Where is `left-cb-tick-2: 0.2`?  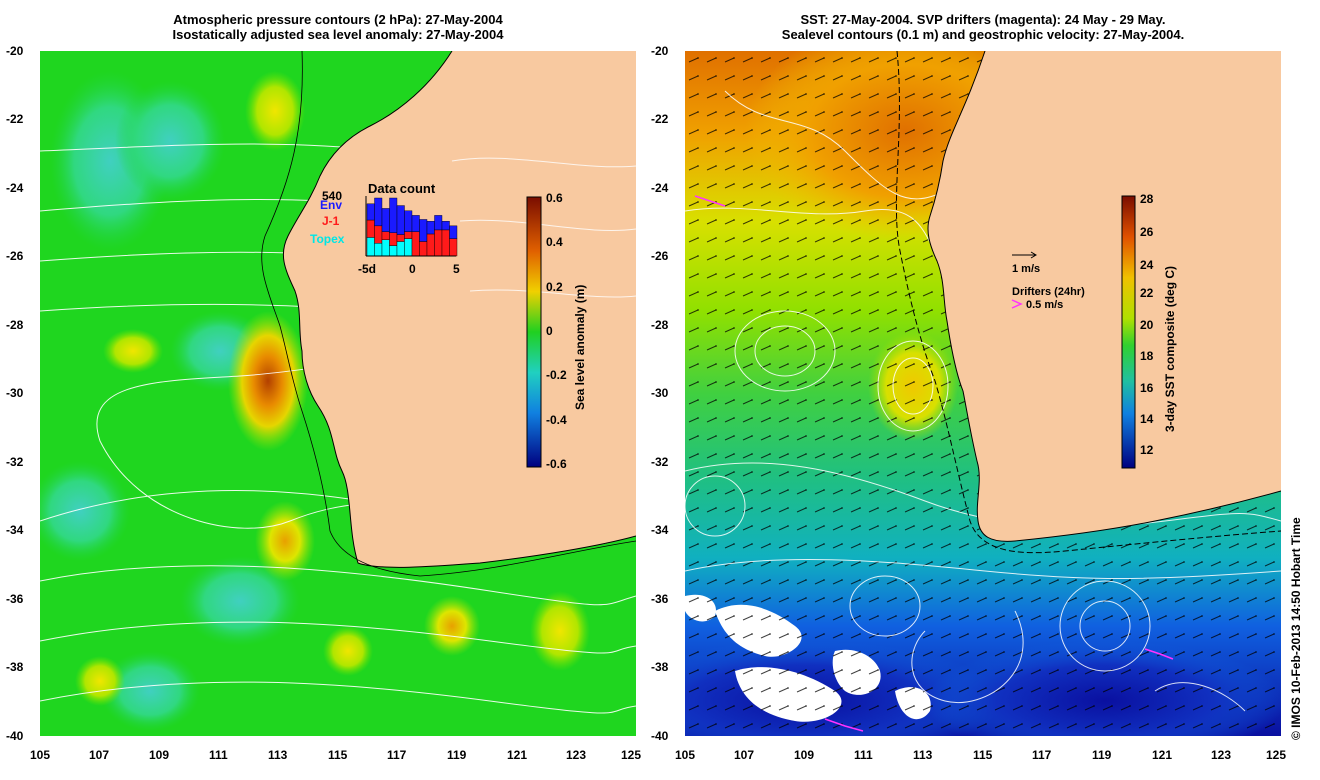
left-cb-tick-2: 0.2 is located at coordinates (554, 287).